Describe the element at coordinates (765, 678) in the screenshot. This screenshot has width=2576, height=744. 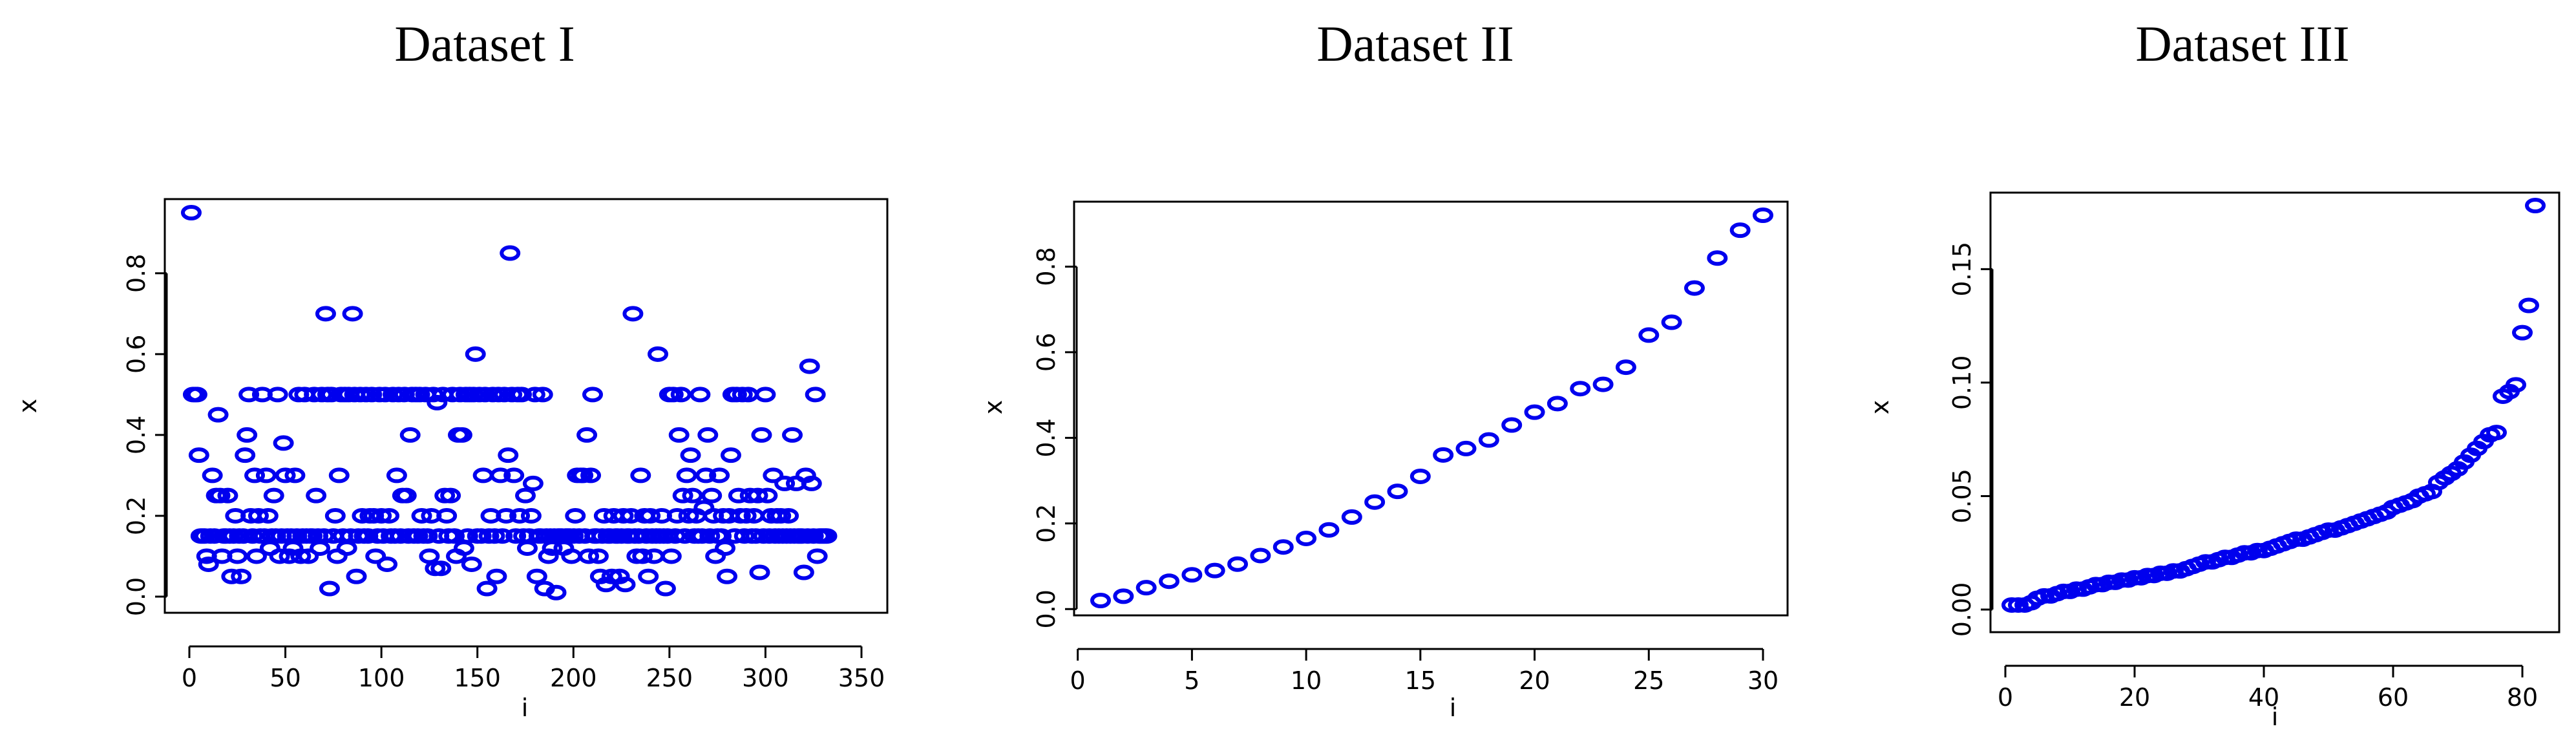
I see `x-tick-label: 300` at that location.